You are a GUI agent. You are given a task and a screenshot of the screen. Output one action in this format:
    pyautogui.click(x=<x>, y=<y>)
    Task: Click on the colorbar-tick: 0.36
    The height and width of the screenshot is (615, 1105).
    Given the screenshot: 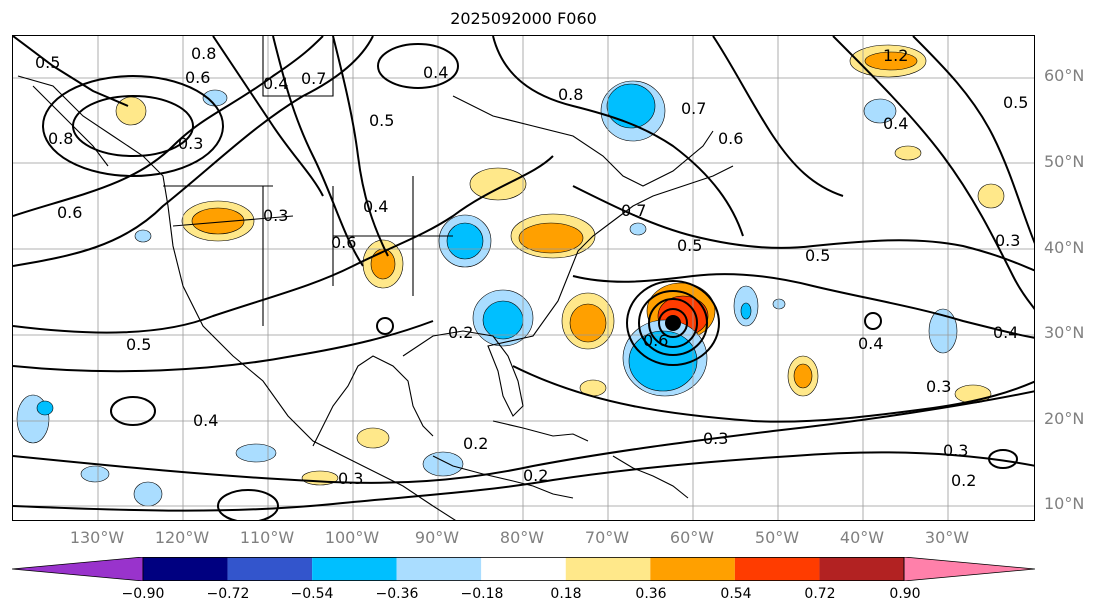 What is the action you would take?
    pyautogui.click(x=651, y=594)
    